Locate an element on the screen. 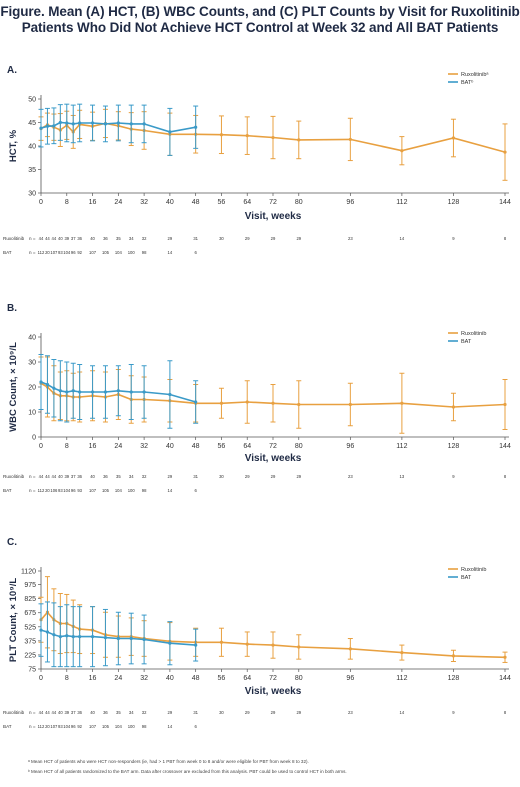  x-tick-label: 64 is located at coordinates (247, 202).